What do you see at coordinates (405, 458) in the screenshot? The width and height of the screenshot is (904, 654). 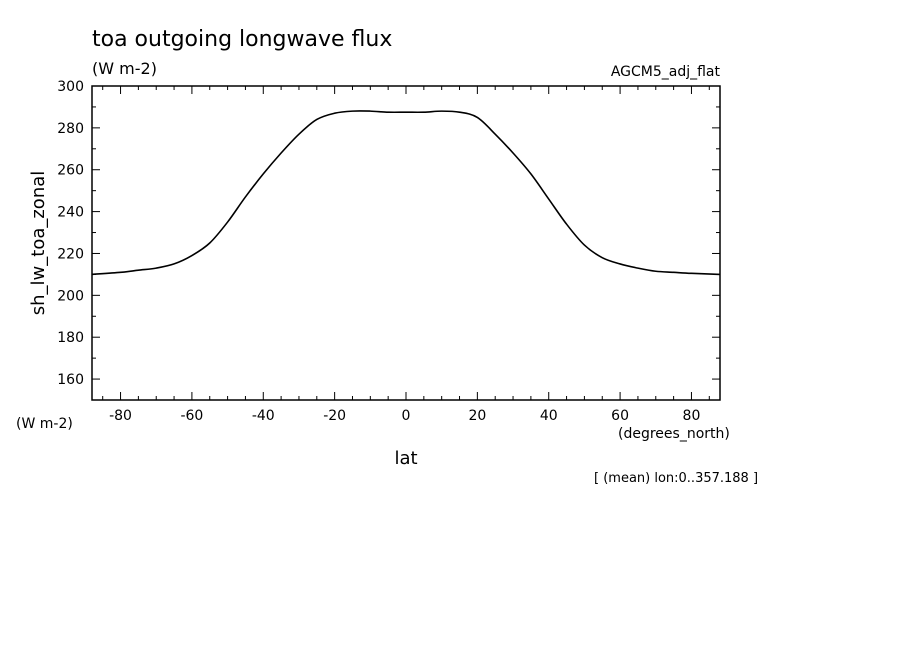 I see `x-axis-label: lat` at bounding box center [405, 458].